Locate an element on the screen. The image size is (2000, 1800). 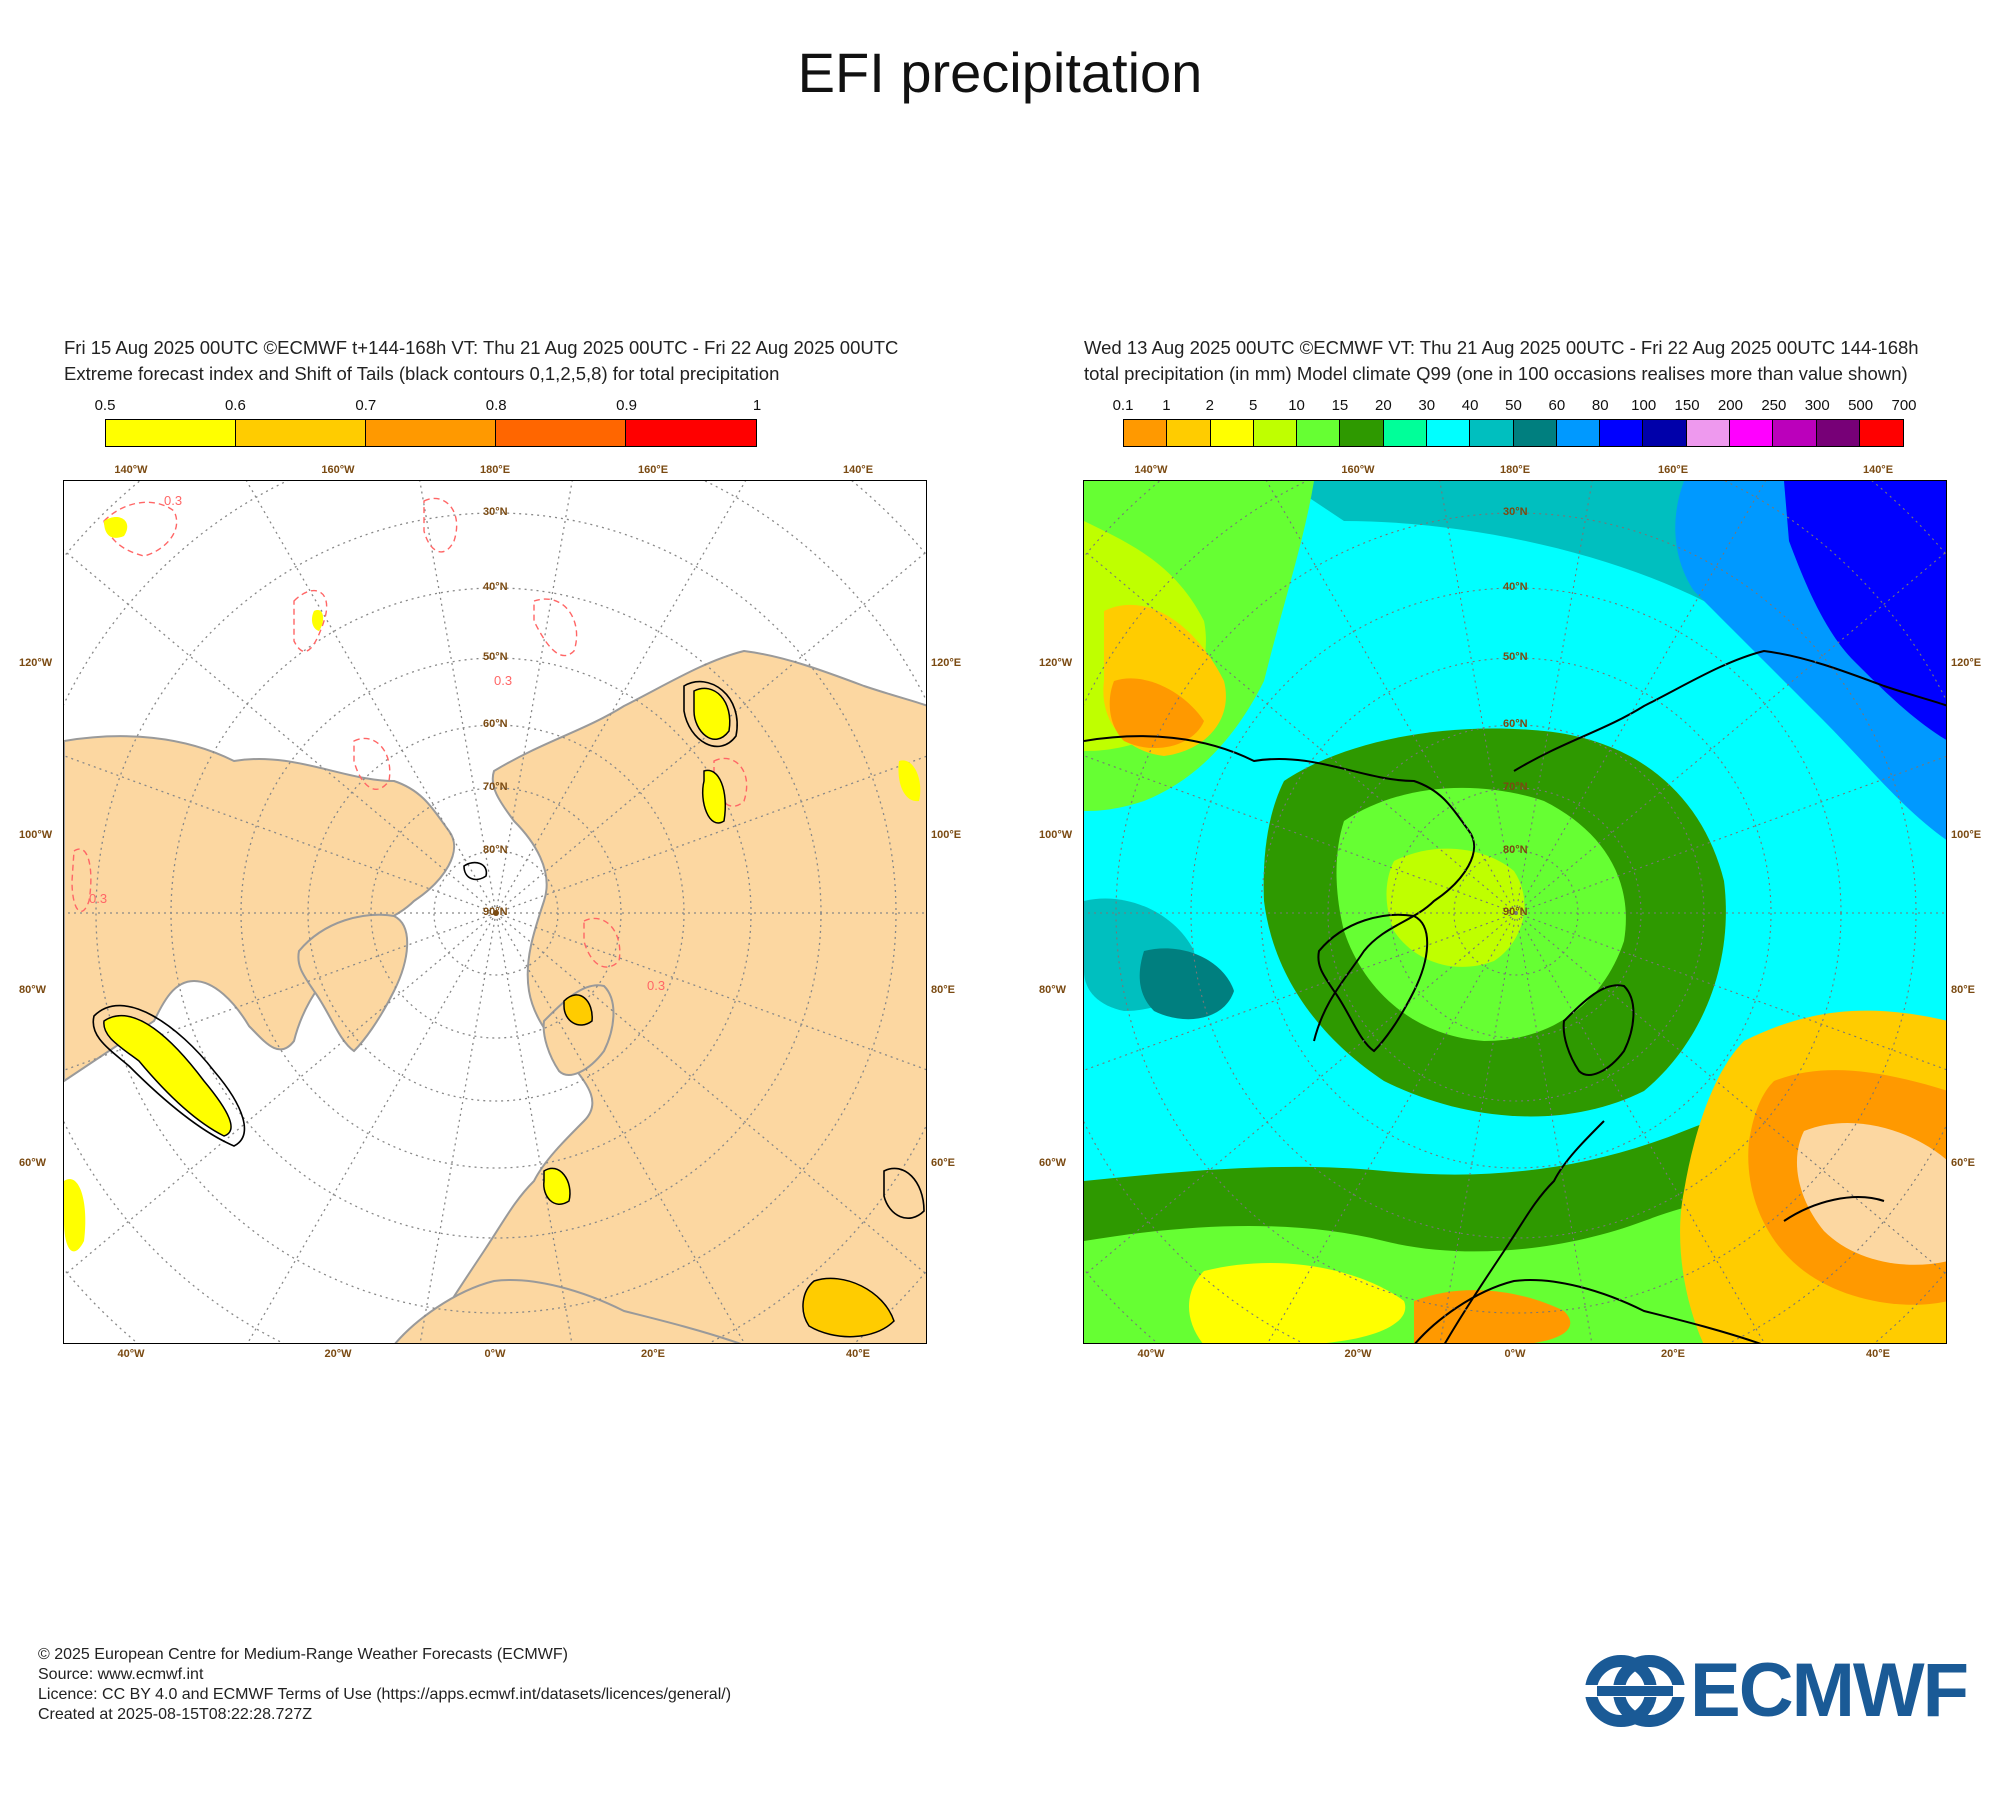
left-longitude-label: 120°W is located at coordinates (1056, 663).